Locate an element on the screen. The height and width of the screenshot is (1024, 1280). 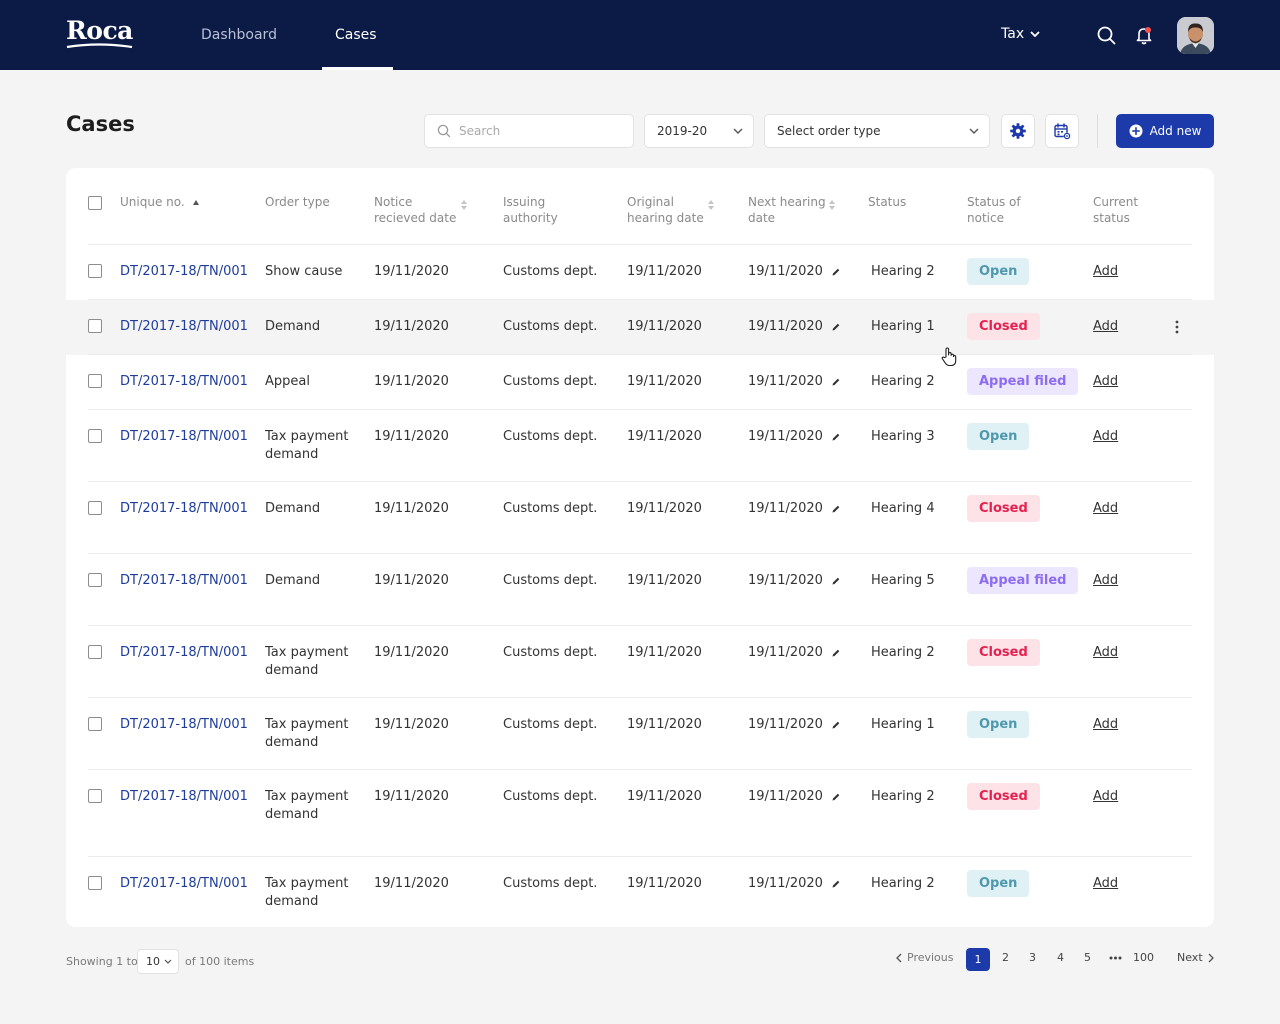
user-avatar is located at coordinates (1195, 35).